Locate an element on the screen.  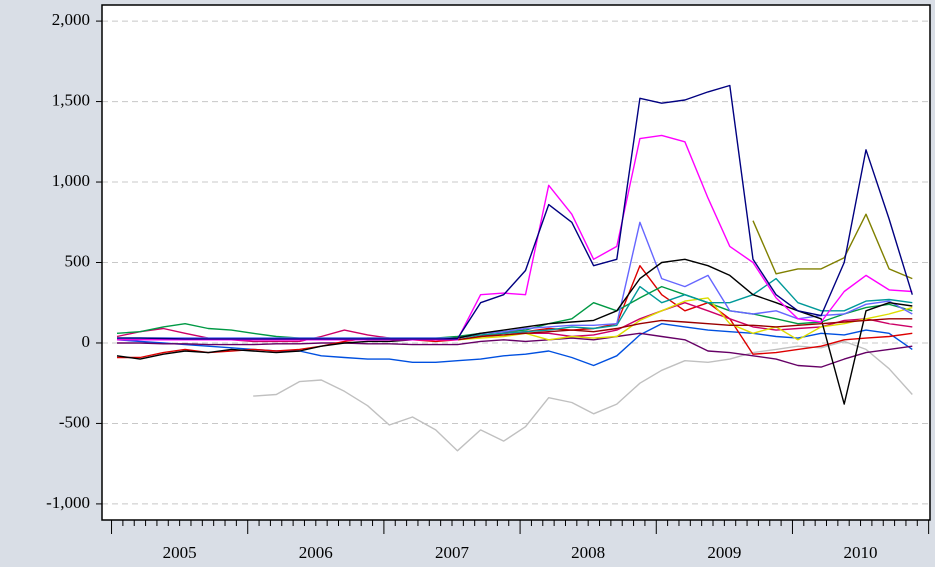
x-tick-label: 2008 is located at coordinates (588, 552).